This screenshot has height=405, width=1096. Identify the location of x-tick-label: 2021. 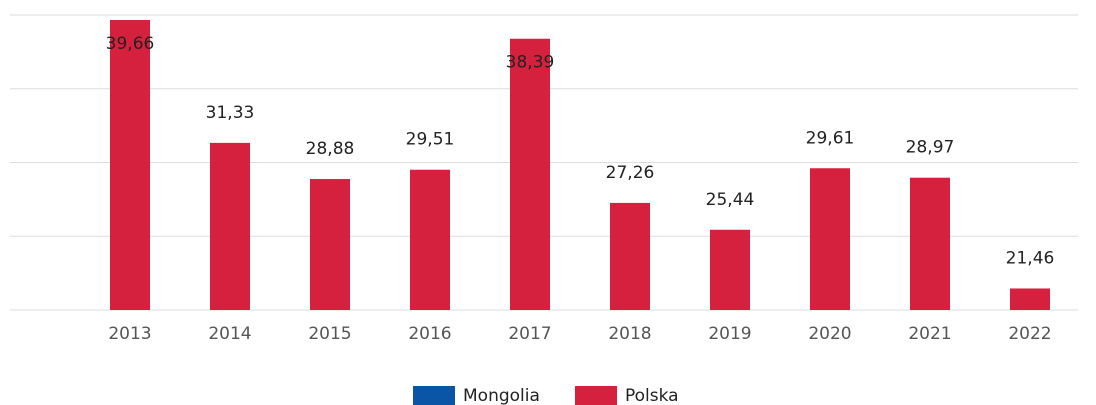
(929, 334).